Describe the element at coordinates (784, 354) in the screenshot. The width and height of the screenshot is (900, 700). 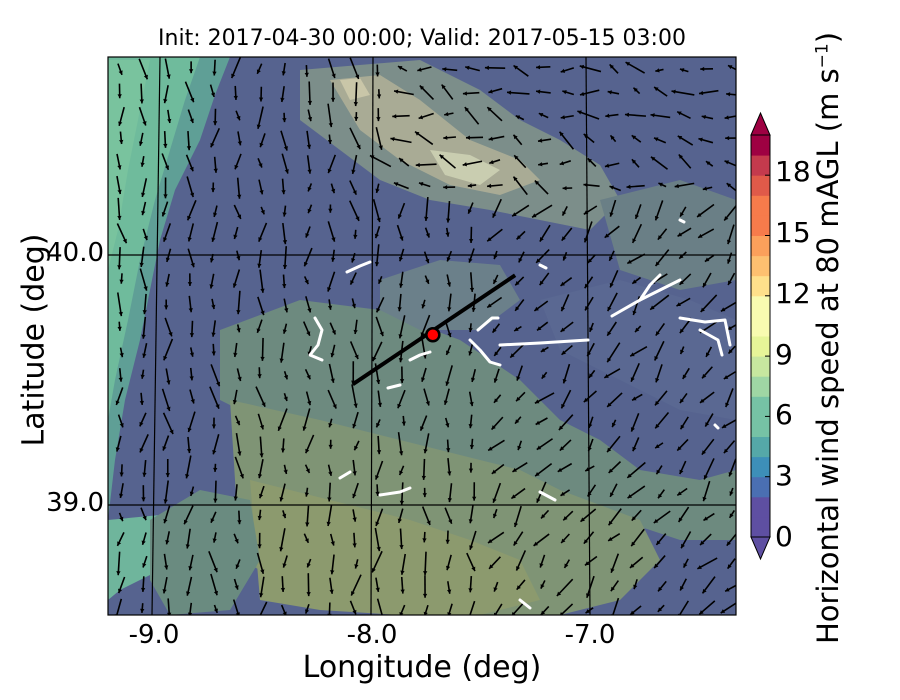
I see `colorbar-tick-label: 9` at that location.